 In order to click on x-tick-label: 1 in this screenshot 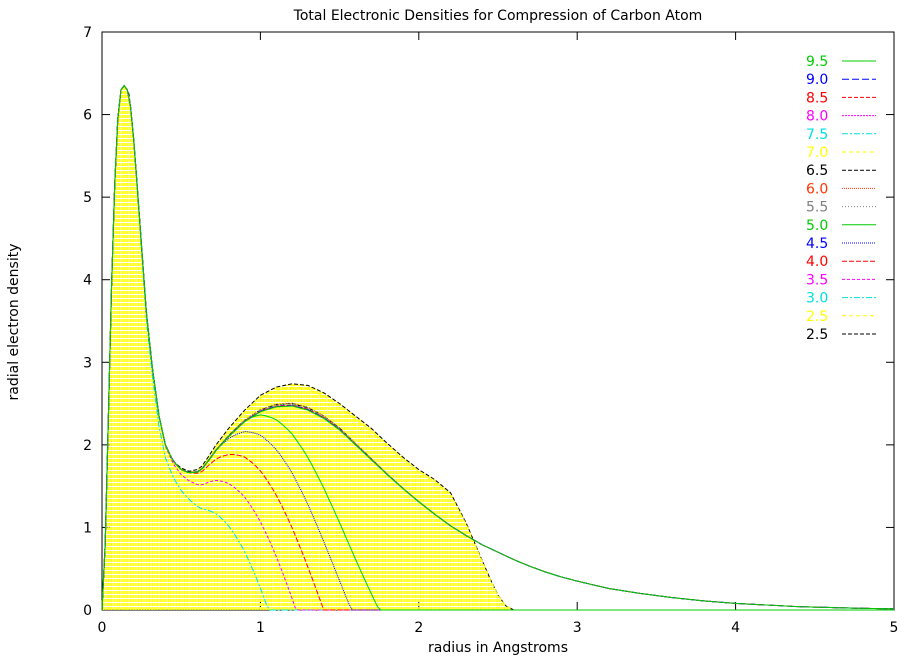, I will do `click(260, 628)`.